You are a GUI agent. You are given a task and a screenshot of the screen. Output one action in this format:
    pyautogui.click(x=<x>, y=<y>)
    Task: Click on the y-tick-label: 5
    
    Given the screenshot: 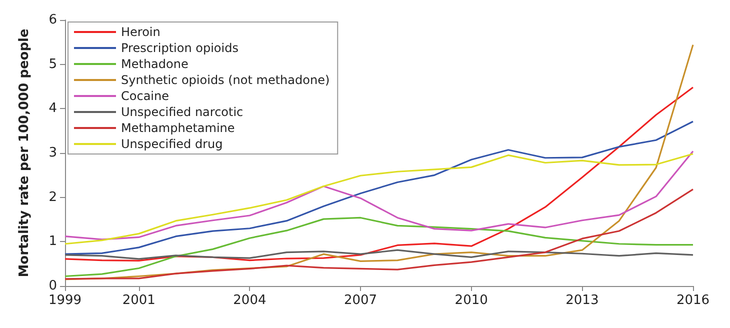 What is the action you would take?
    pyautogui.click(x=52, y=64)
    